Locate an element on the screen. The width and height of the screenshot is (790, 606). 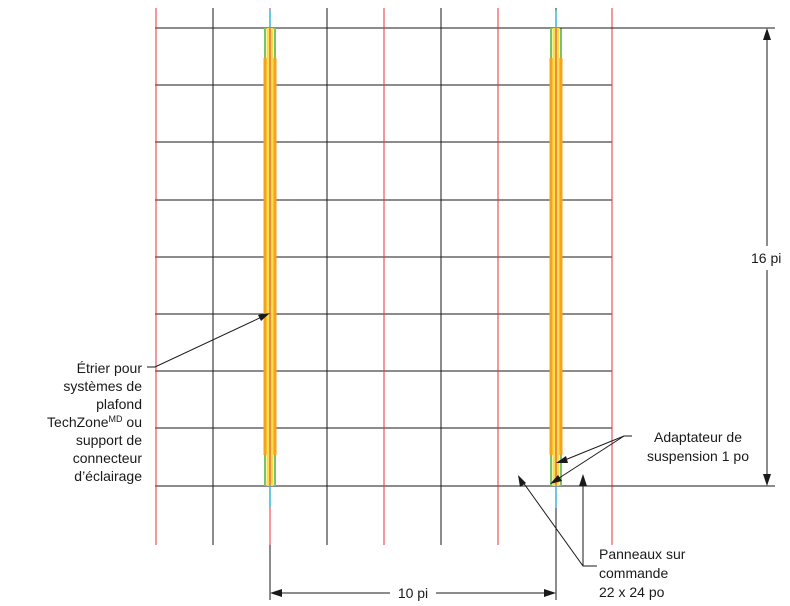
bracket-callout-line-3: plafond is located at coordinates (119, 404).